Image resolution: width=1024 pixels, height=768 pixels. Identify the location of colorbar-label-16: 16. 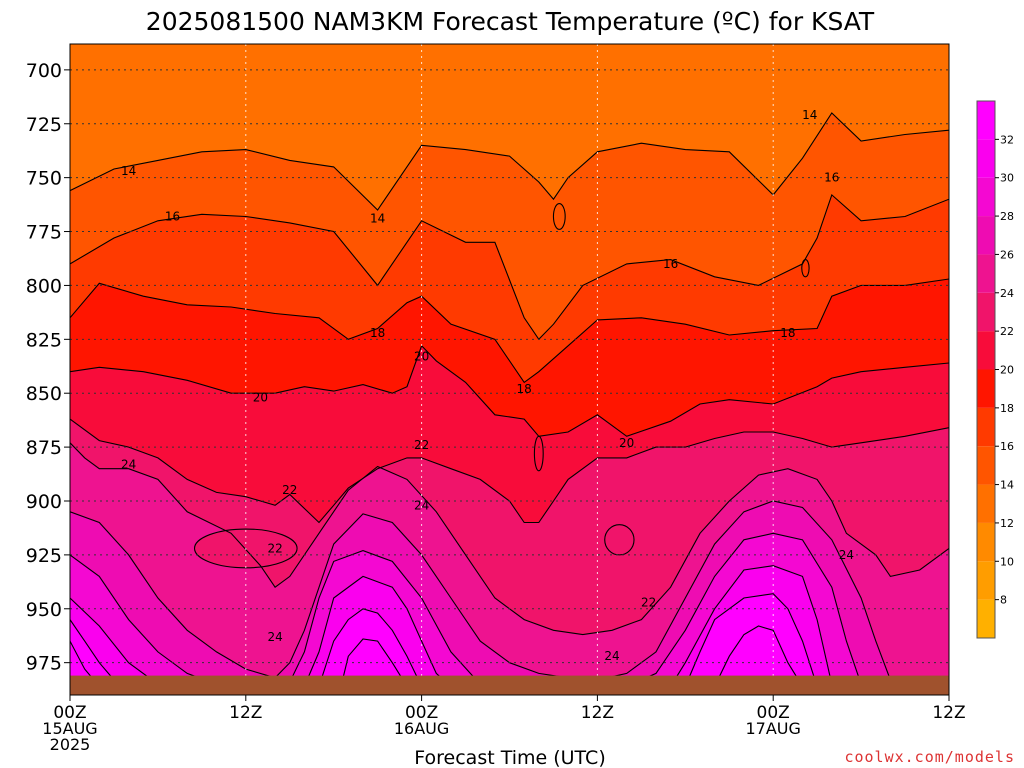
(1007, 446).